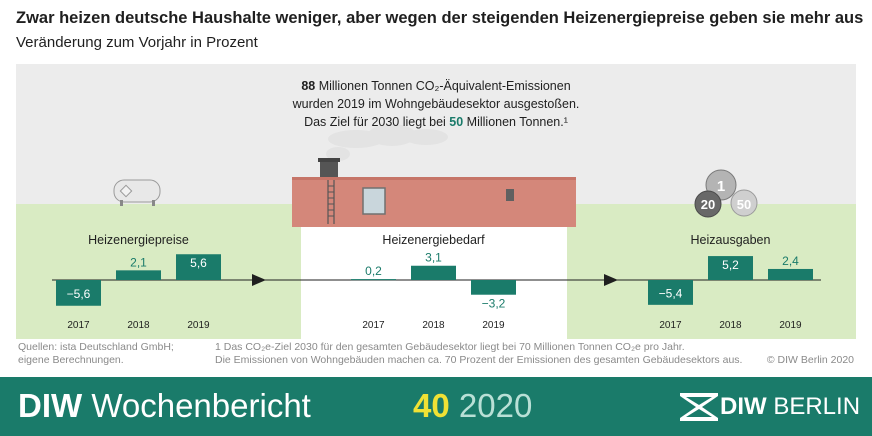 The height and width of the screenshot is (436, 872). I want to click on panel-title: Heizenergiepreise, so click(138, 240).